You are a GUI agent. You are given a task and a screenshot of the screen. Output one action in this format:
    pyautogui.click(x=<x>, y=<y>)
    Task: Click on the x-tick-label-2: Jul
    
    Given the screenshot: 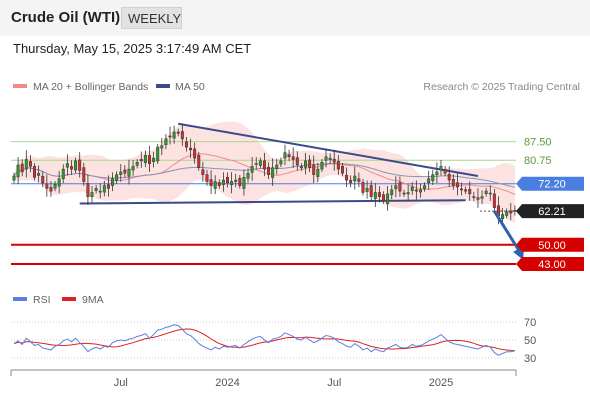 What is the action you would take?
    pyautogui.click(x=334, y=383)
    